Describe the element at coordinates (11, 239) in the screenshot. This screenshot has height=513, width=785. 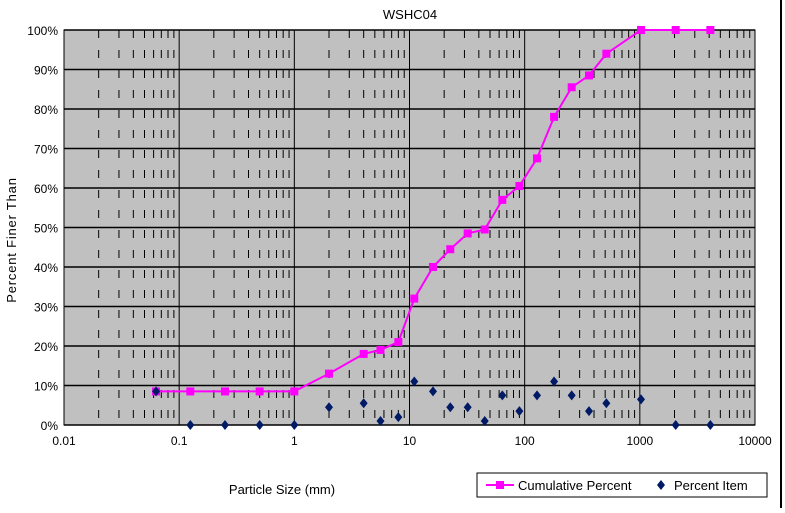
I see `y-axis-label: Percent Finer Than` at that location.